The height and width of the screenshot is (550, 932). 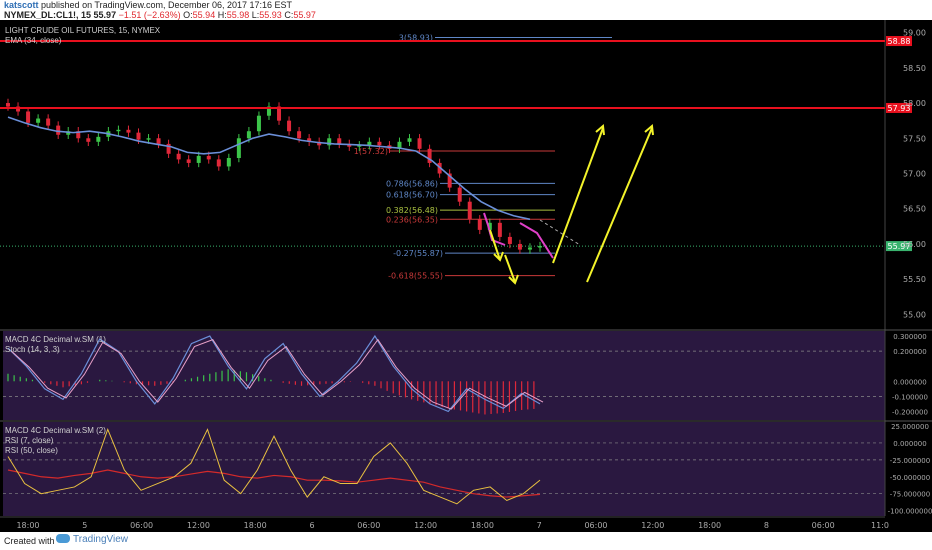 What do you see at coordinates (536, 240) in the screenshot?
I see `trend-line` at bounding box center [536, 240].